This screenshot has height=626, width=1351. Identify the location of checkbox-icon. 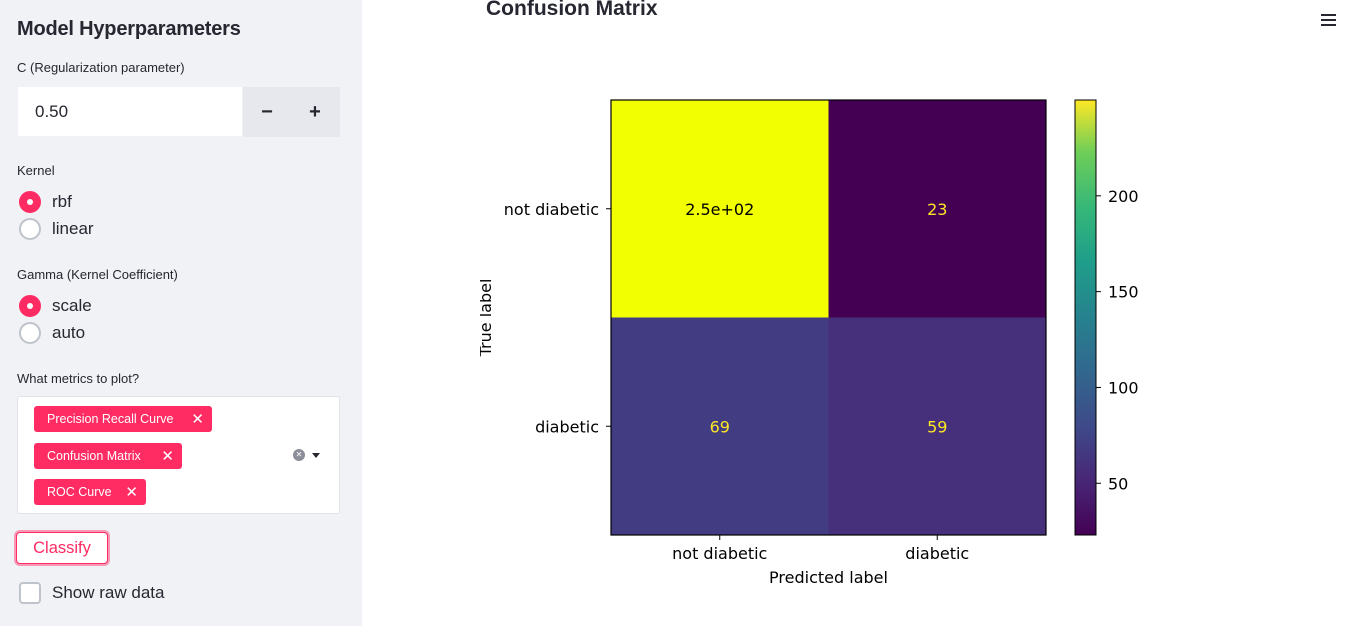
(30, 593).